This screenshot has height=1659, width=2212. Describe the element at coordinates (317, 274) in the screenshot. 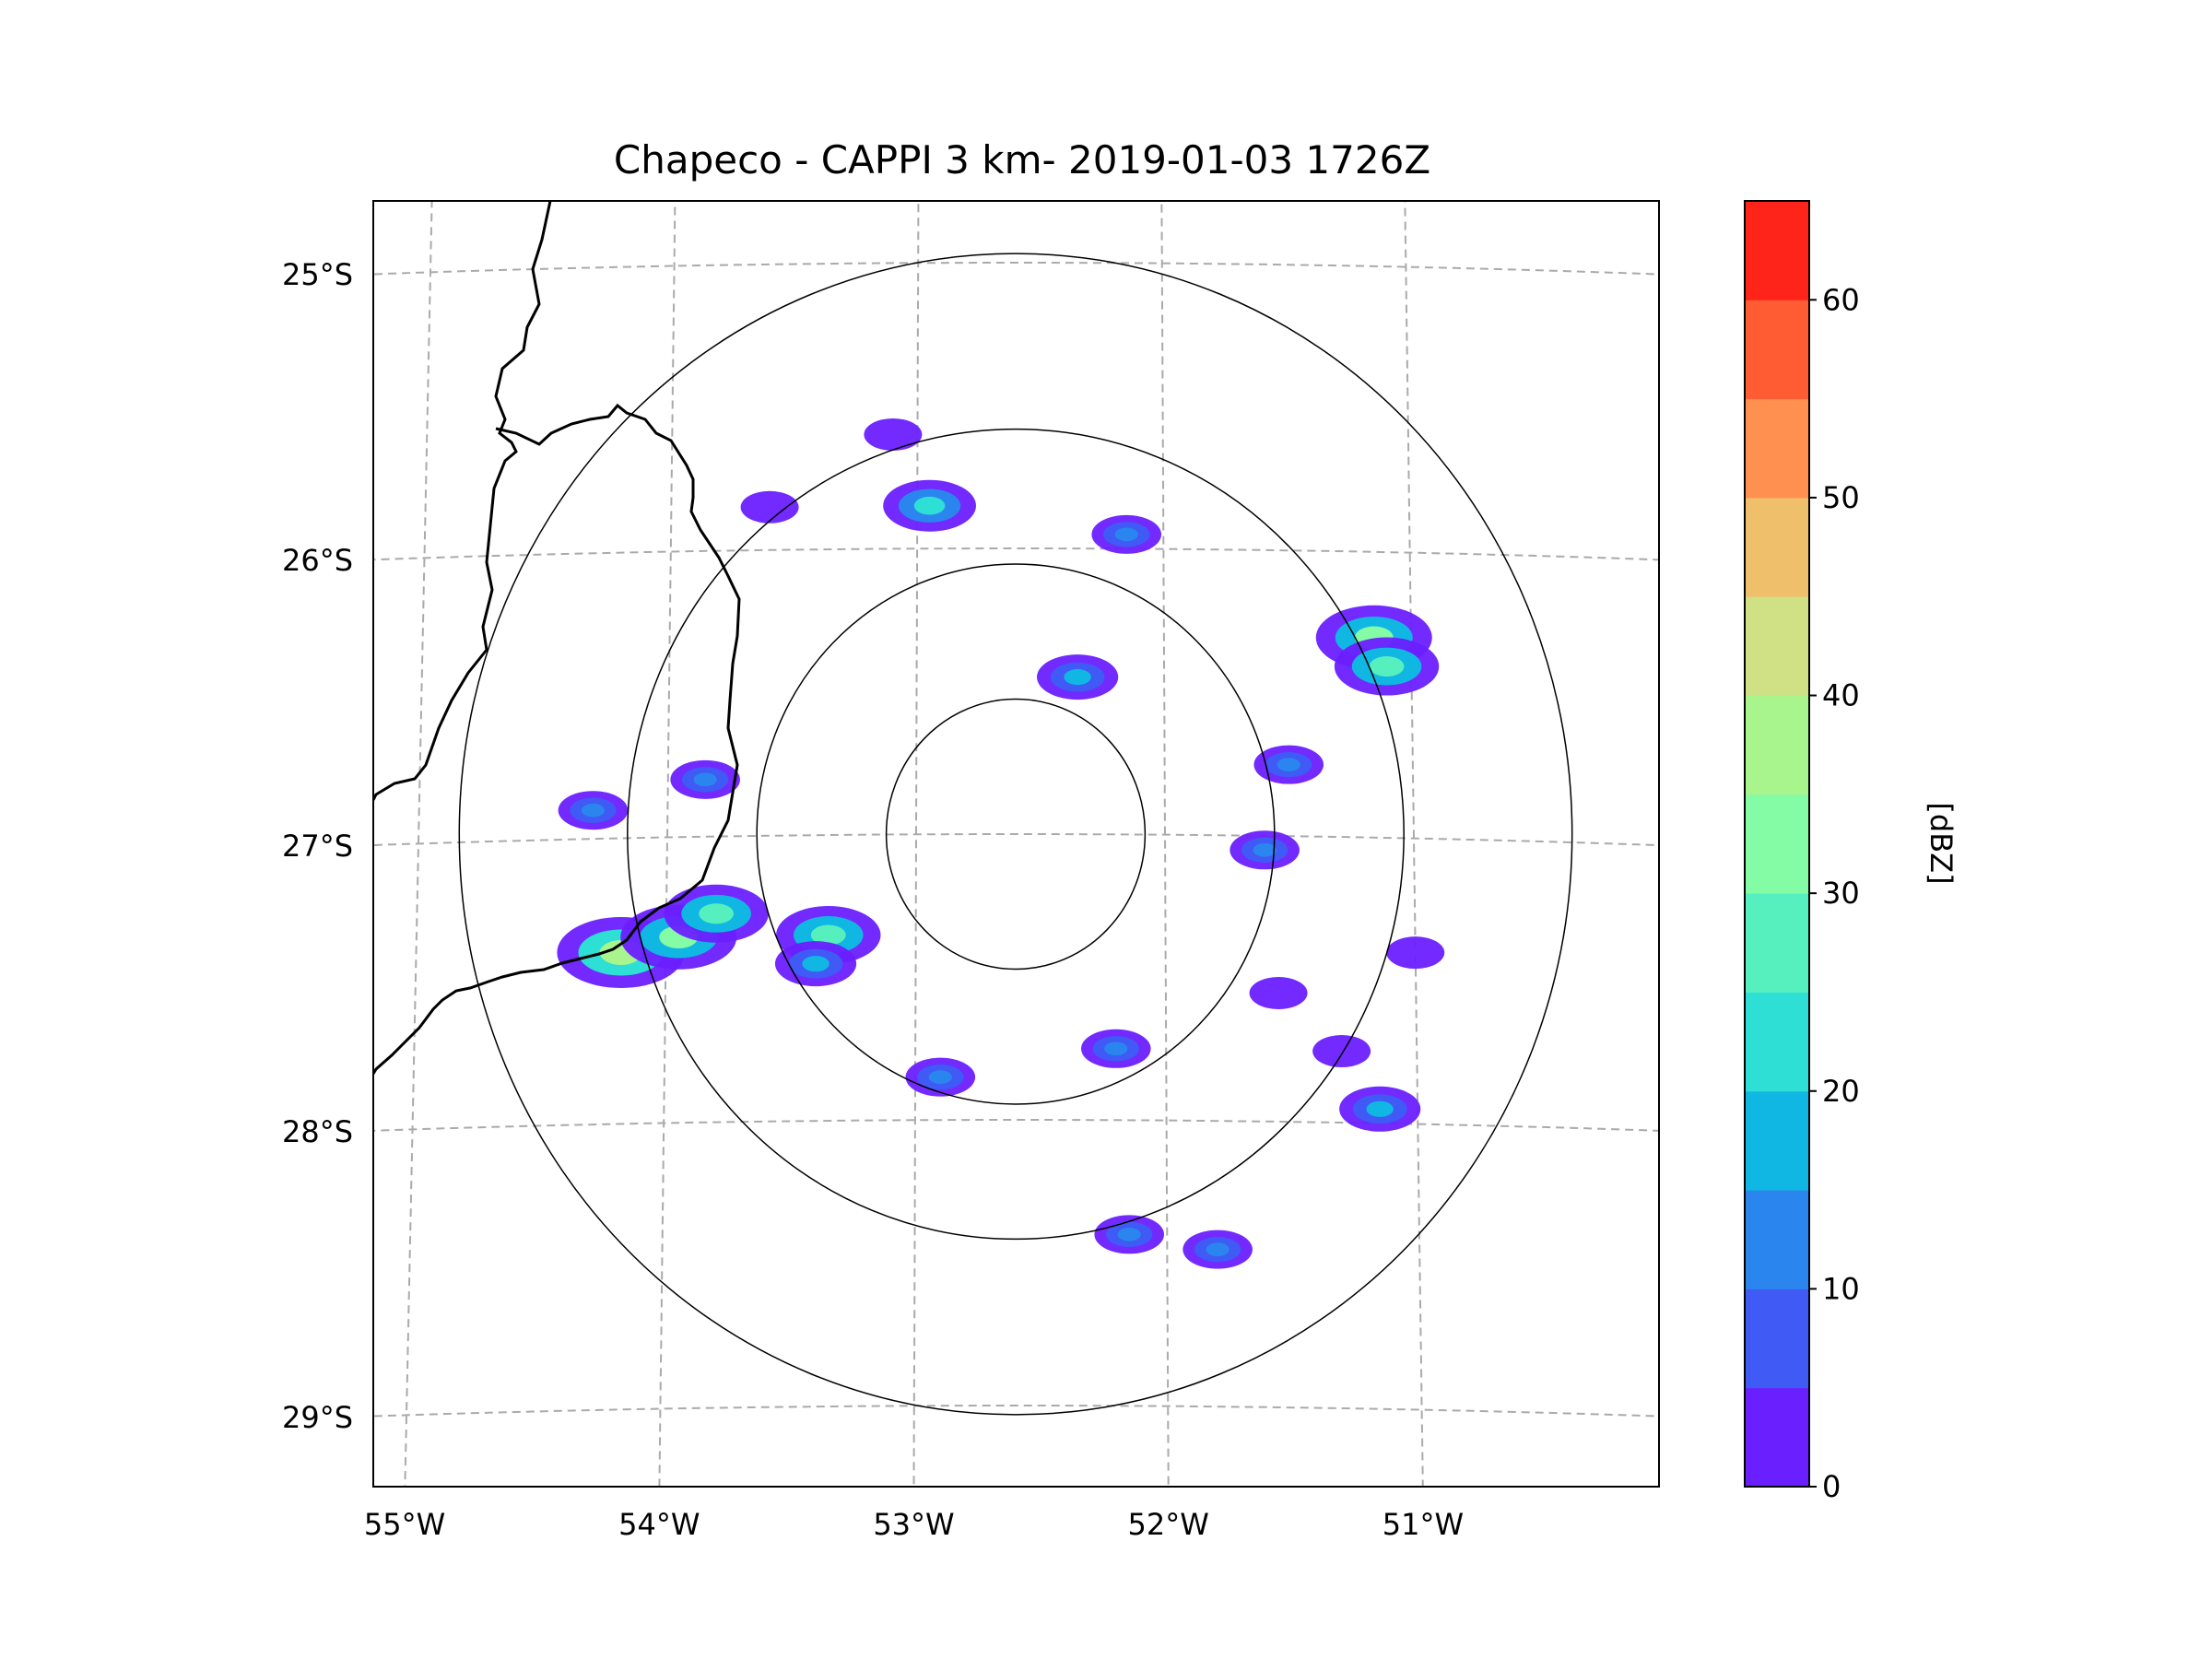

I see `latitude-label: 25°S` at that location.